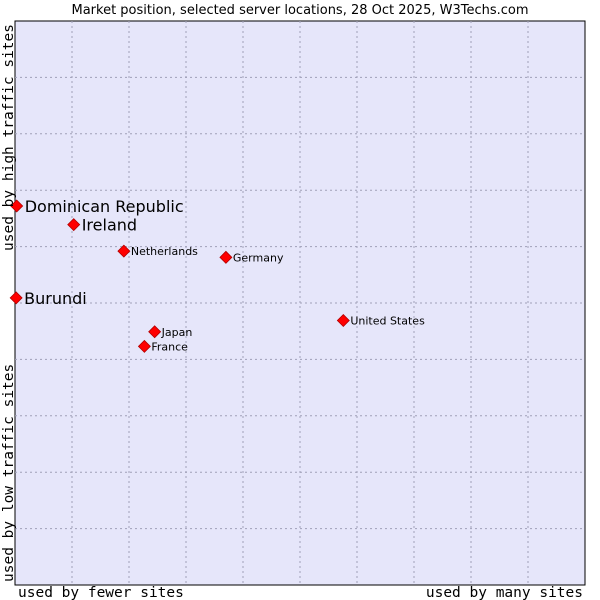 The image size is (600, 600). I want to click on point-label-ireland: Ireland, so click(109, 225).